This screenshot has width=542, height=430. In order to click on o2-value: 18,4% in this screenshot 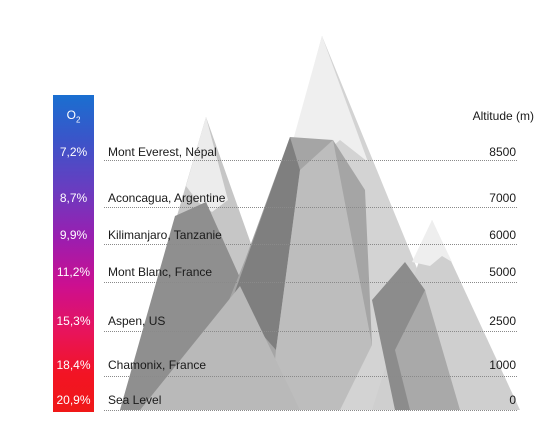, I will do `click(73, 365)`.